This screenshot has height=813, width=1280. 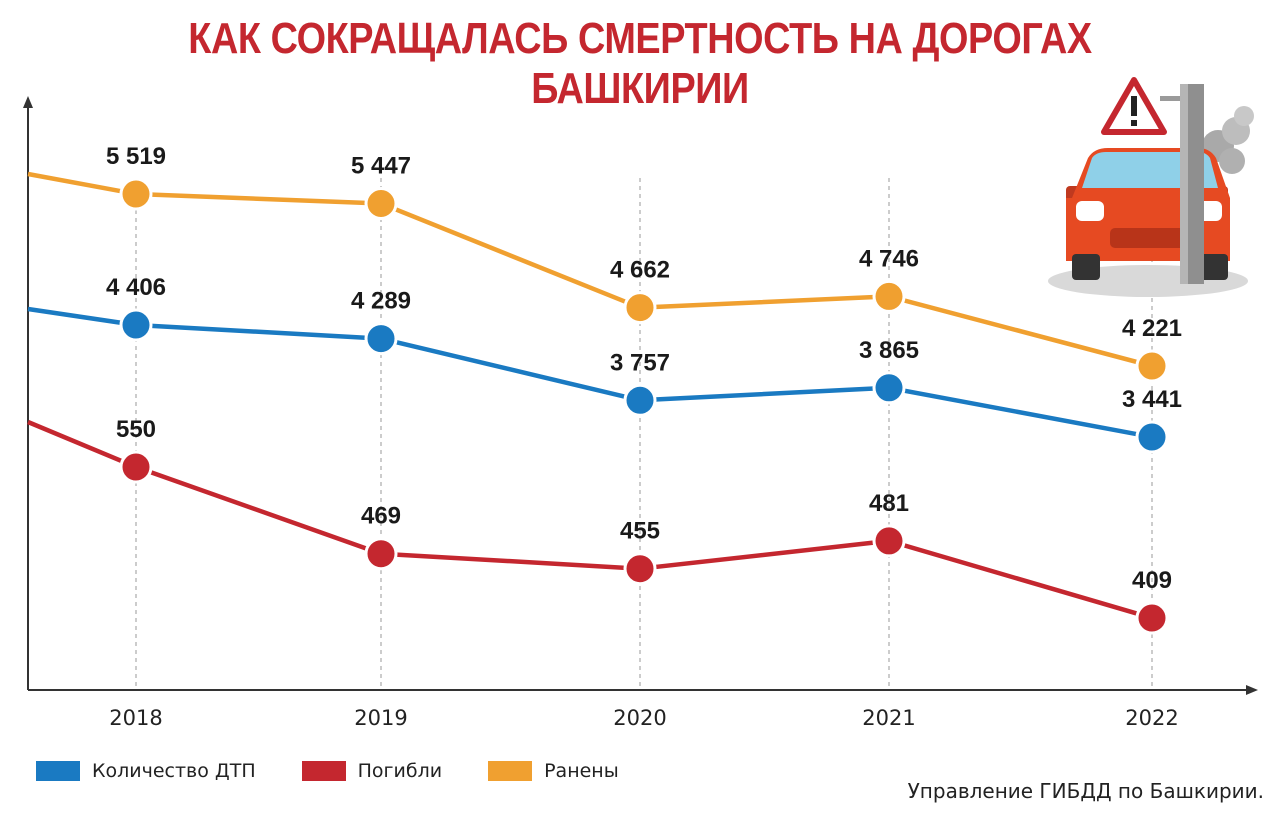 I want to click on data-label: 5 447, so click(x=381, y=166).